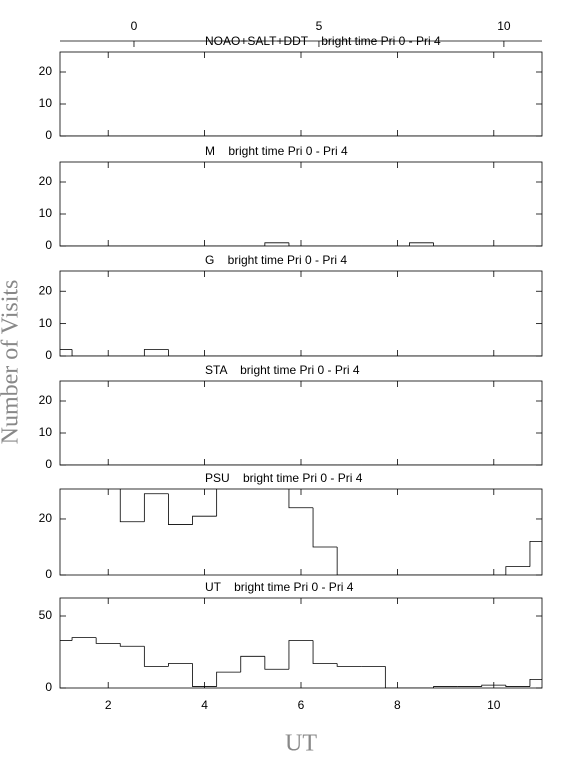 Image resolution: width=572 pixels, height=762 pixels. What do you see at coordinates (276, 151) in the screenshot?
I see `panel-title: M bright time Pri 0 - Pri 4` at bounding box center [276, 151].